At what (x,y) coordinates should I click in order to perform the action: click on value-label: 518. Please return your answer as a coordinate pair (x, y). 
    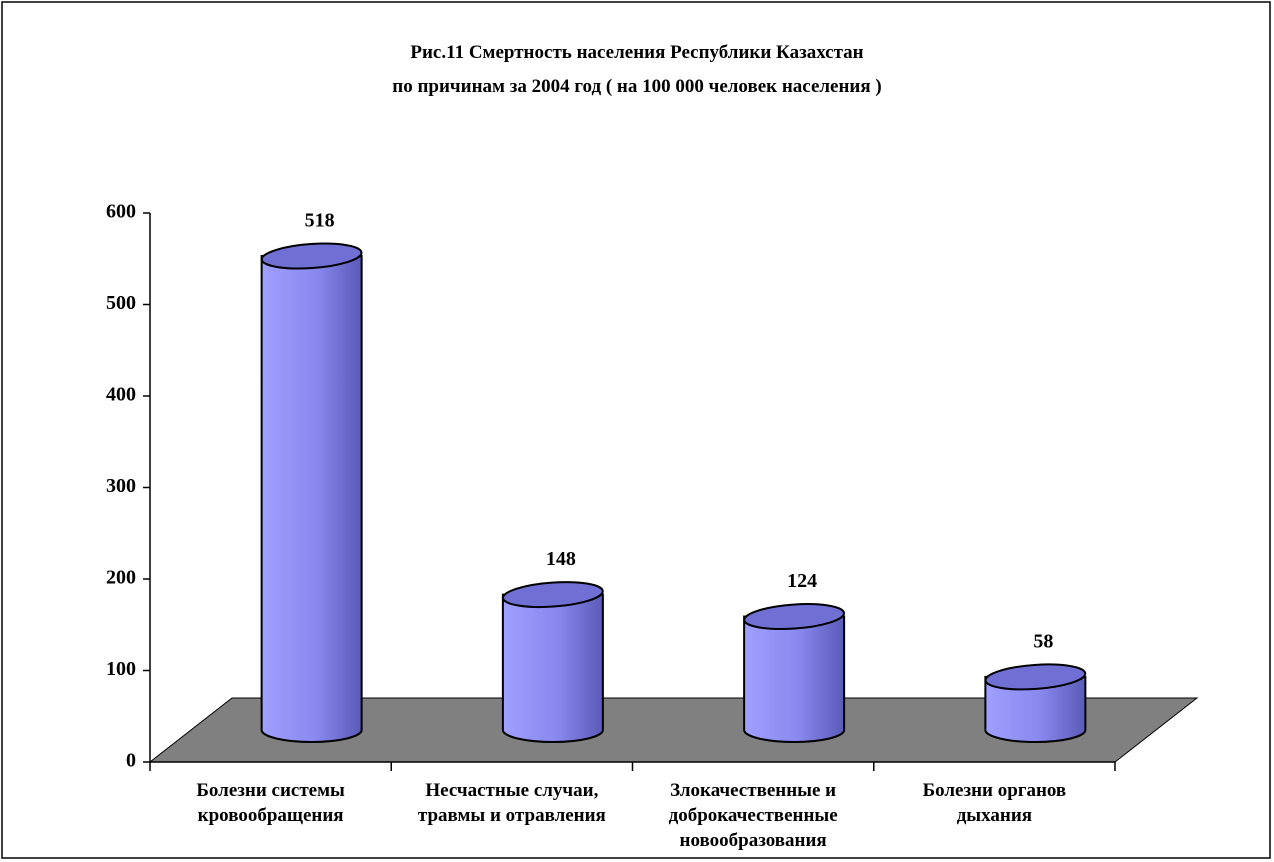
    Looking at the image, I should click on (320, 221).